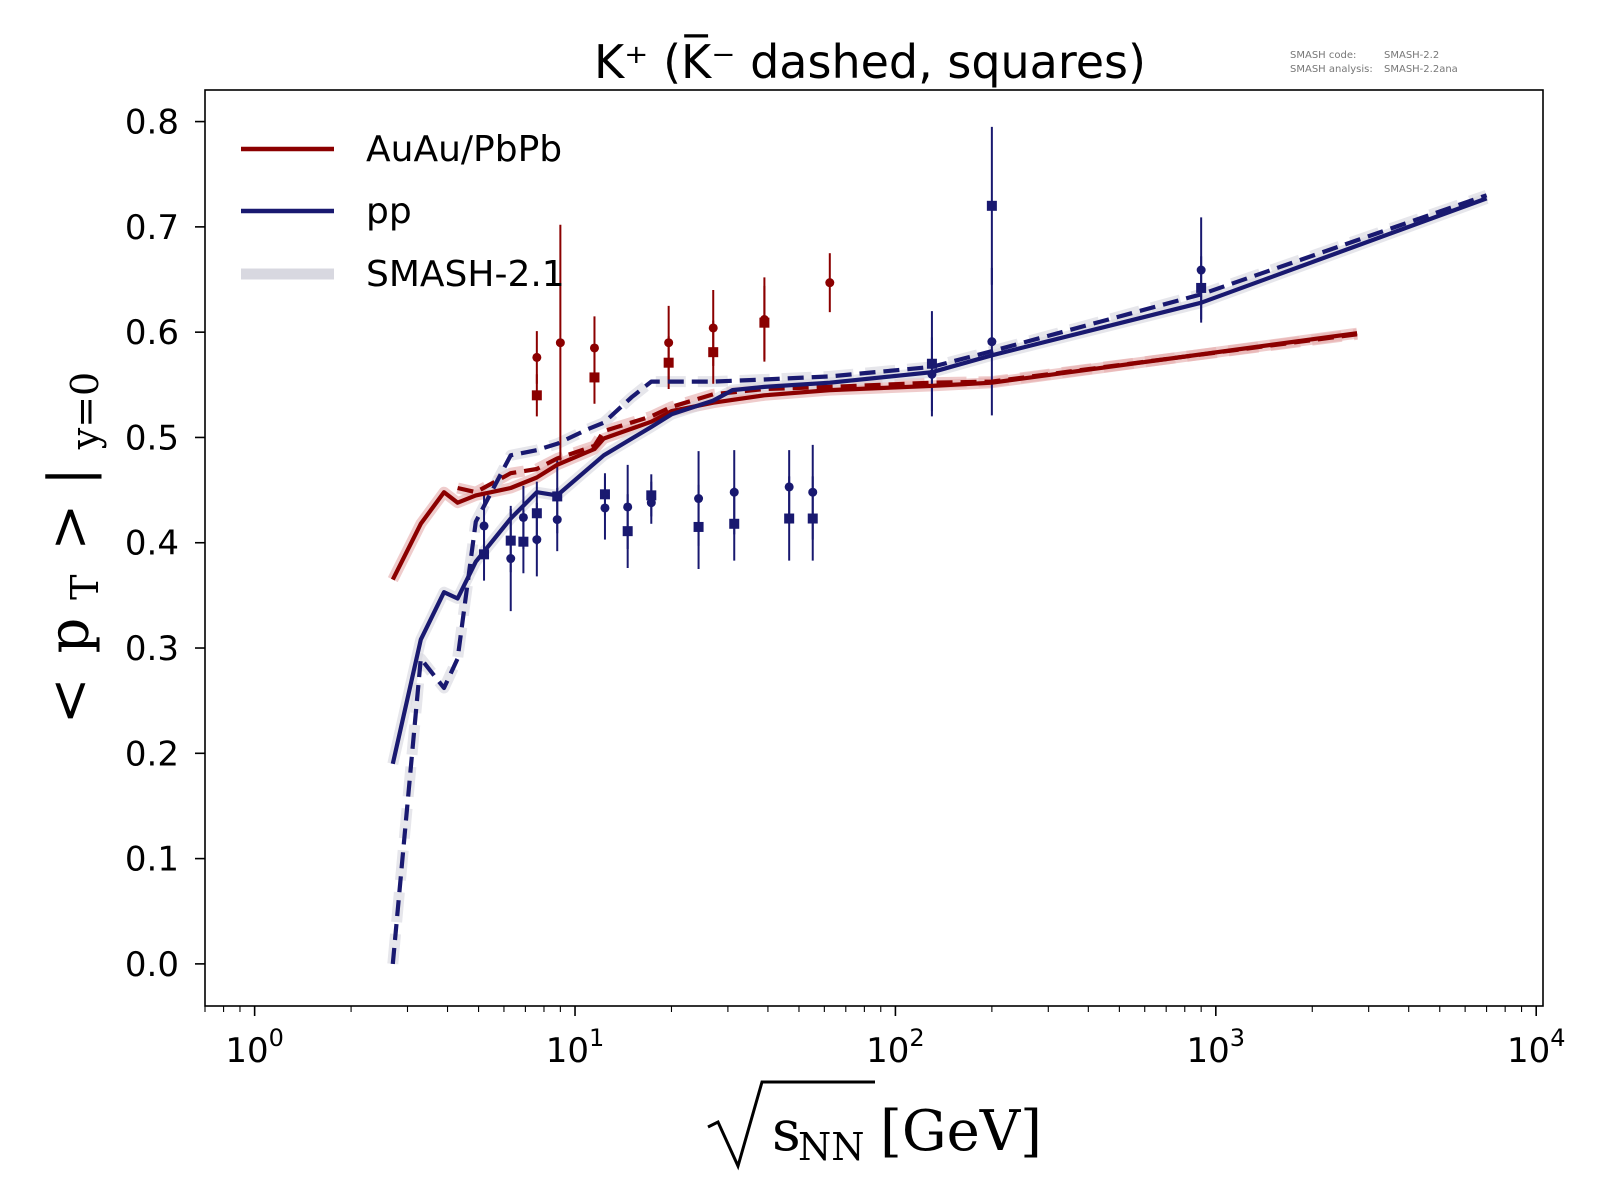 This screenshot has width=1600, height=1200. What do you see at coordinates (152, 649) in the screenshot?
I see `y-tick-label: 0.3` at bounding box center [152, 649].